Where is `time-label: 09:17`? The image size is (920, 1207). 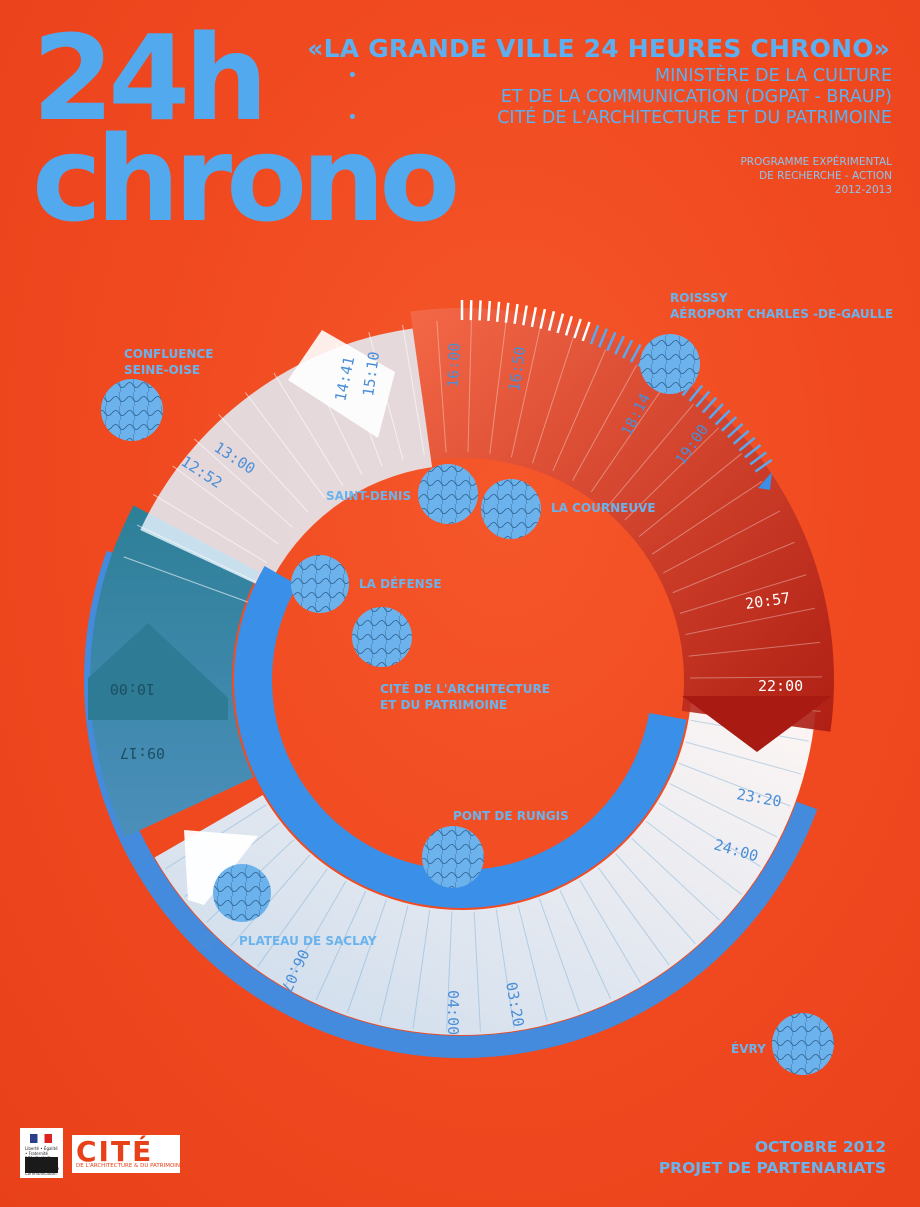
time-label: 09:17 is located at coordinates (142, 753).